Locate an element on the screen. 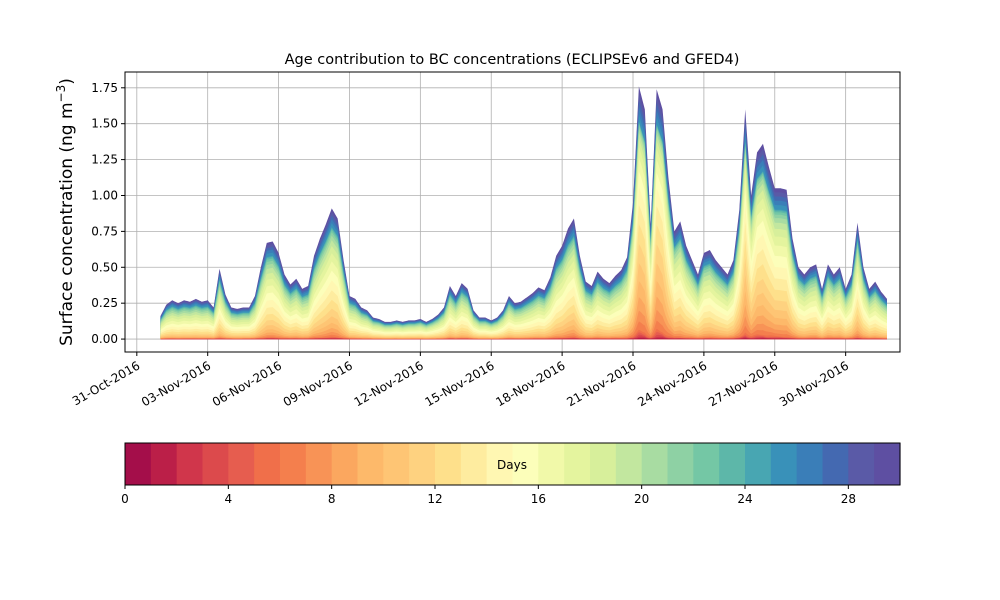 The width and height of the screenshot is (1000, 600). colorbar-tick-label: 0 is located at coordinates (125, 499).